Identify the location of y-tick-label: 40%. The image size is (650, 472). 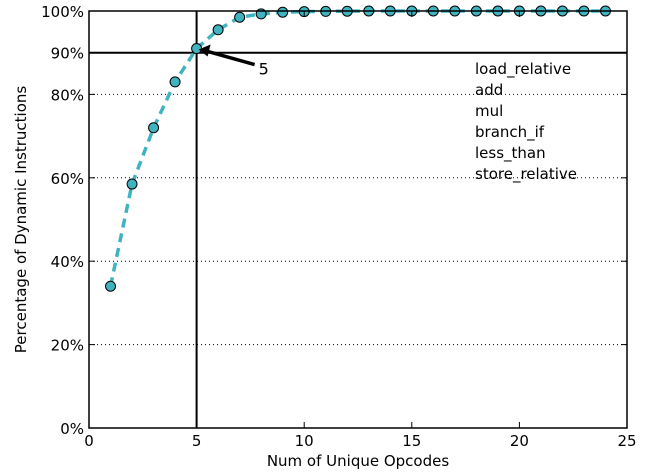
(67, 262).